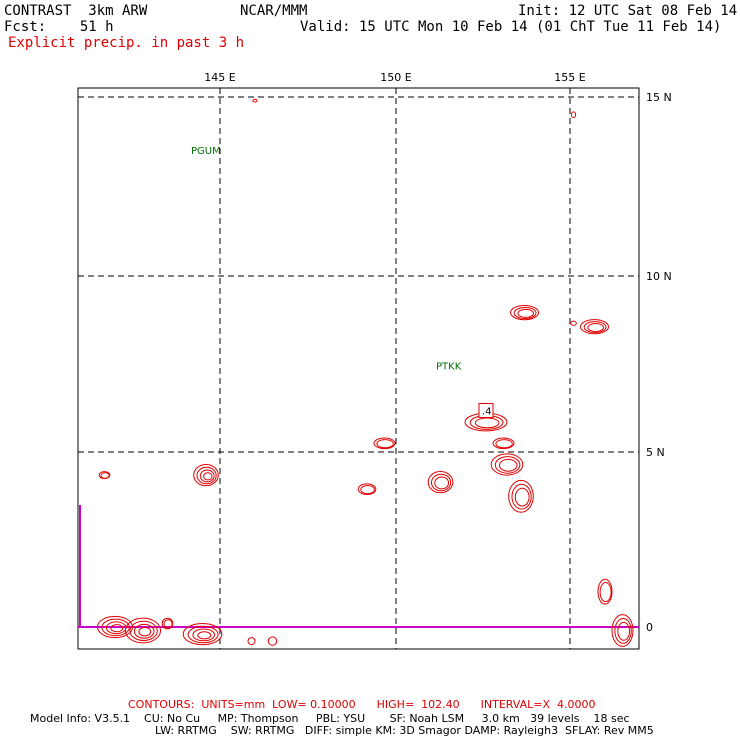 This screenshot has width=740, height=740. Describe the element at coordinates (76, 11) in the screenshot. I see `model-title: CONTRAST 3km ARW` at that location.